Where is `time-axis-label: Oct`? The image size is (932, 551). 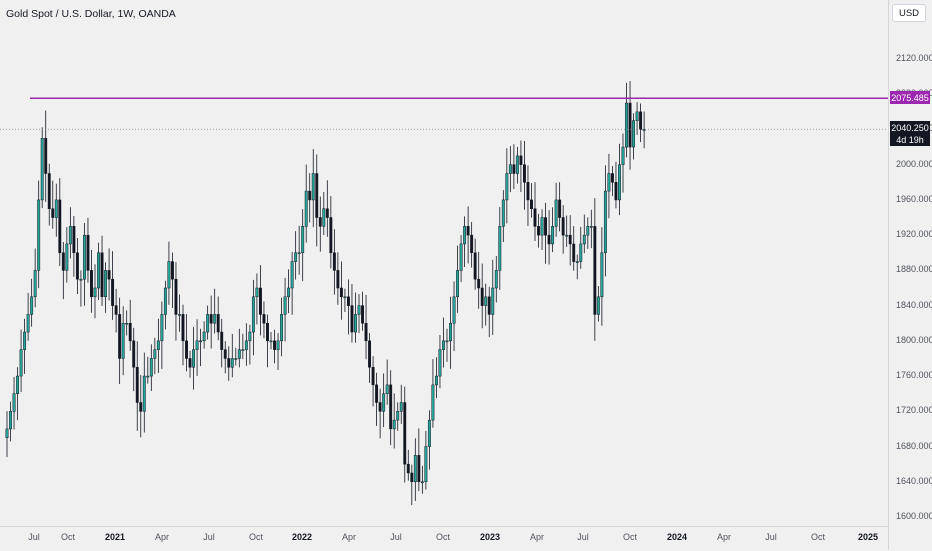
time-axis-label: Oct is located at coordinates (630, 537).